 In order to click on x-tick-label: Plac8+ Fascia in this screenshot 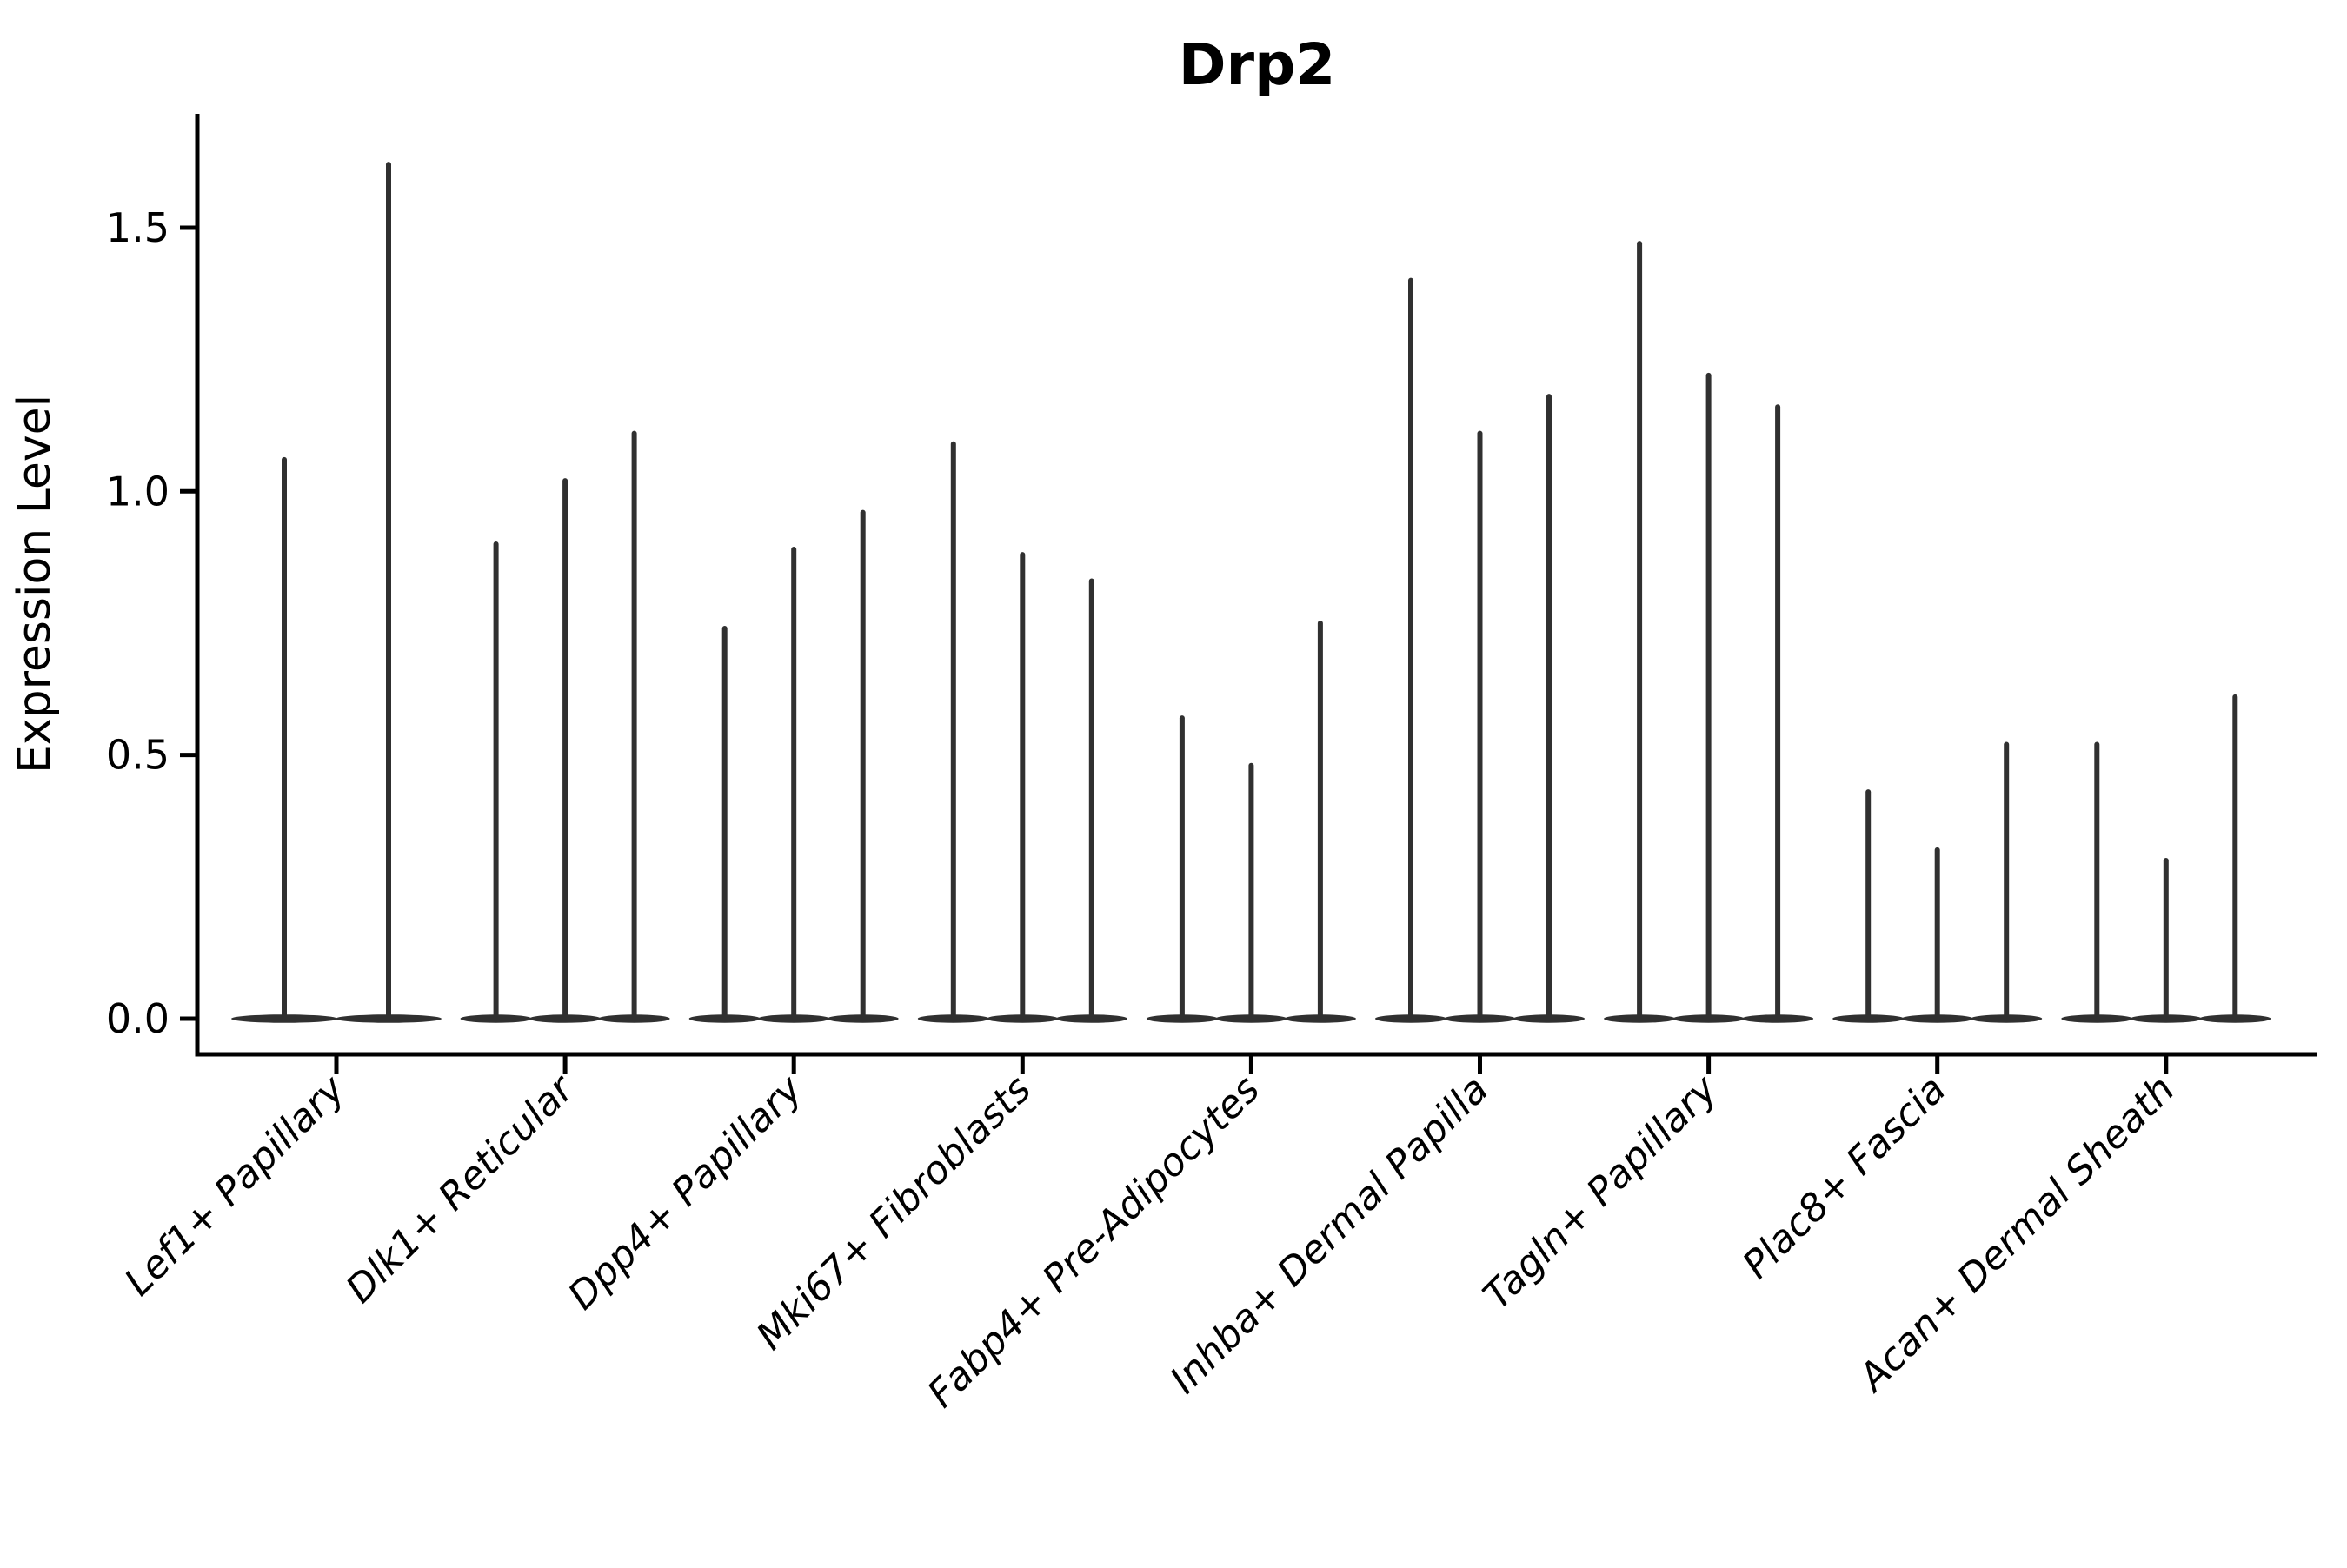, I will do `click(1844, 1177)`.